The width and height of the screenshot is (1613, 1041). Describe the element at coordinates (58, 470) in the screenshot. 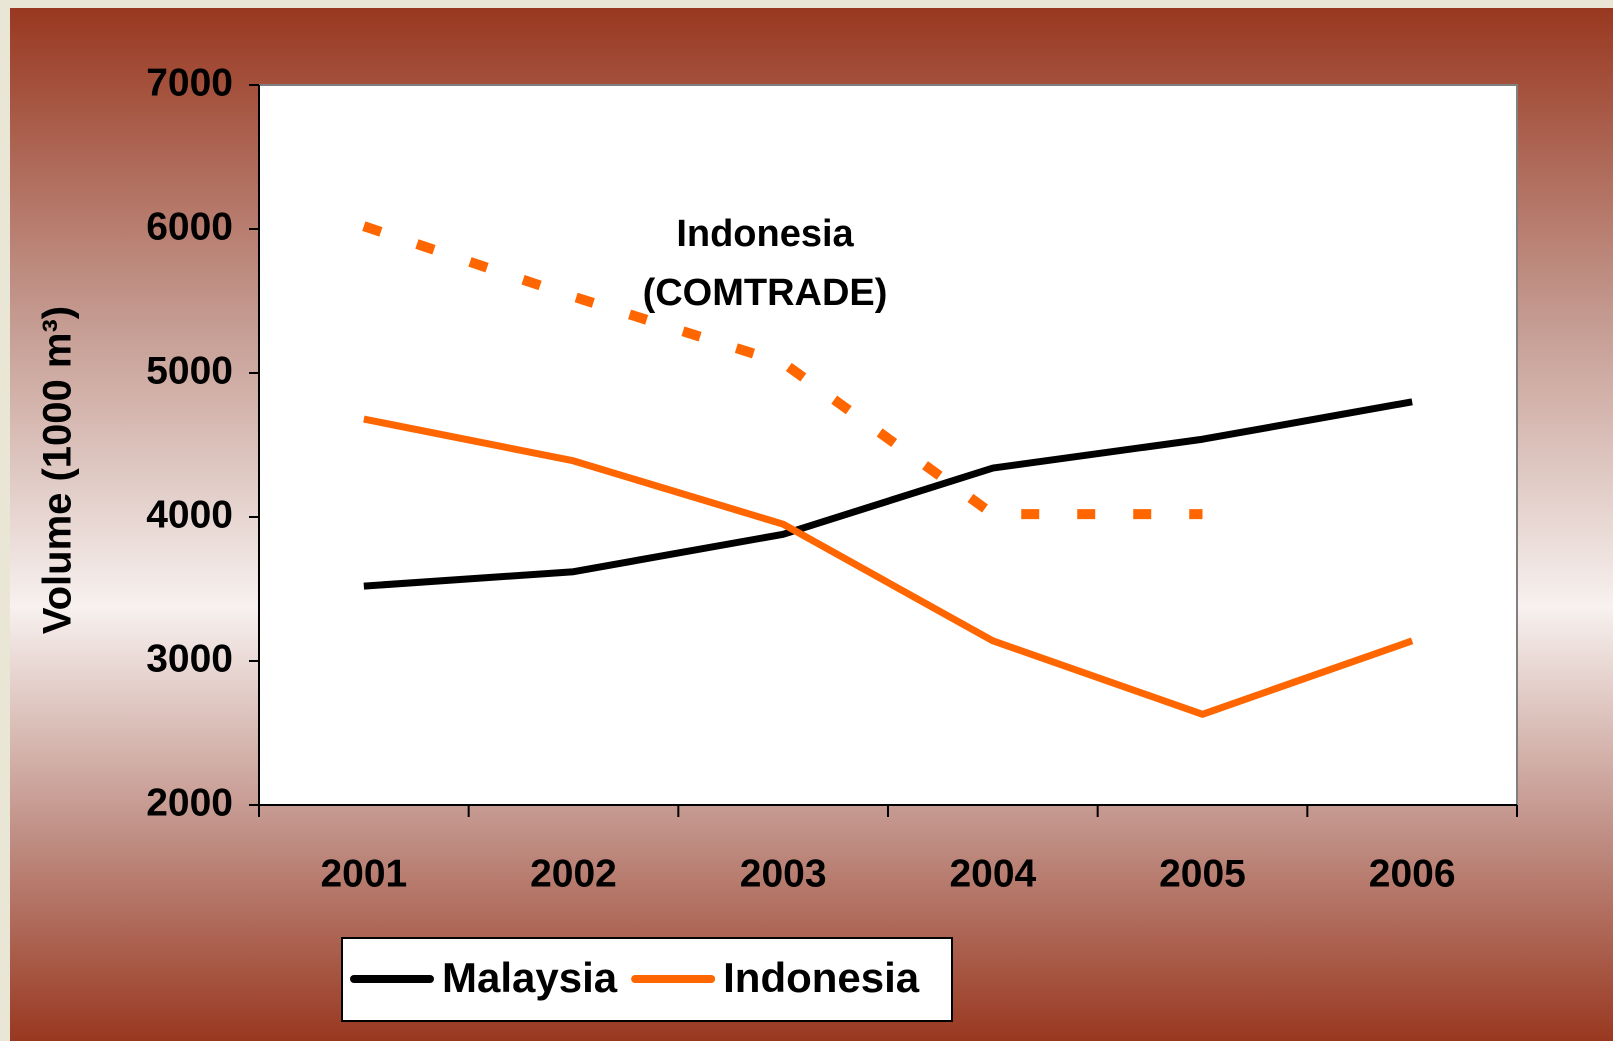

I see `y-axis-label: Volume (1000 m³)` at that location.